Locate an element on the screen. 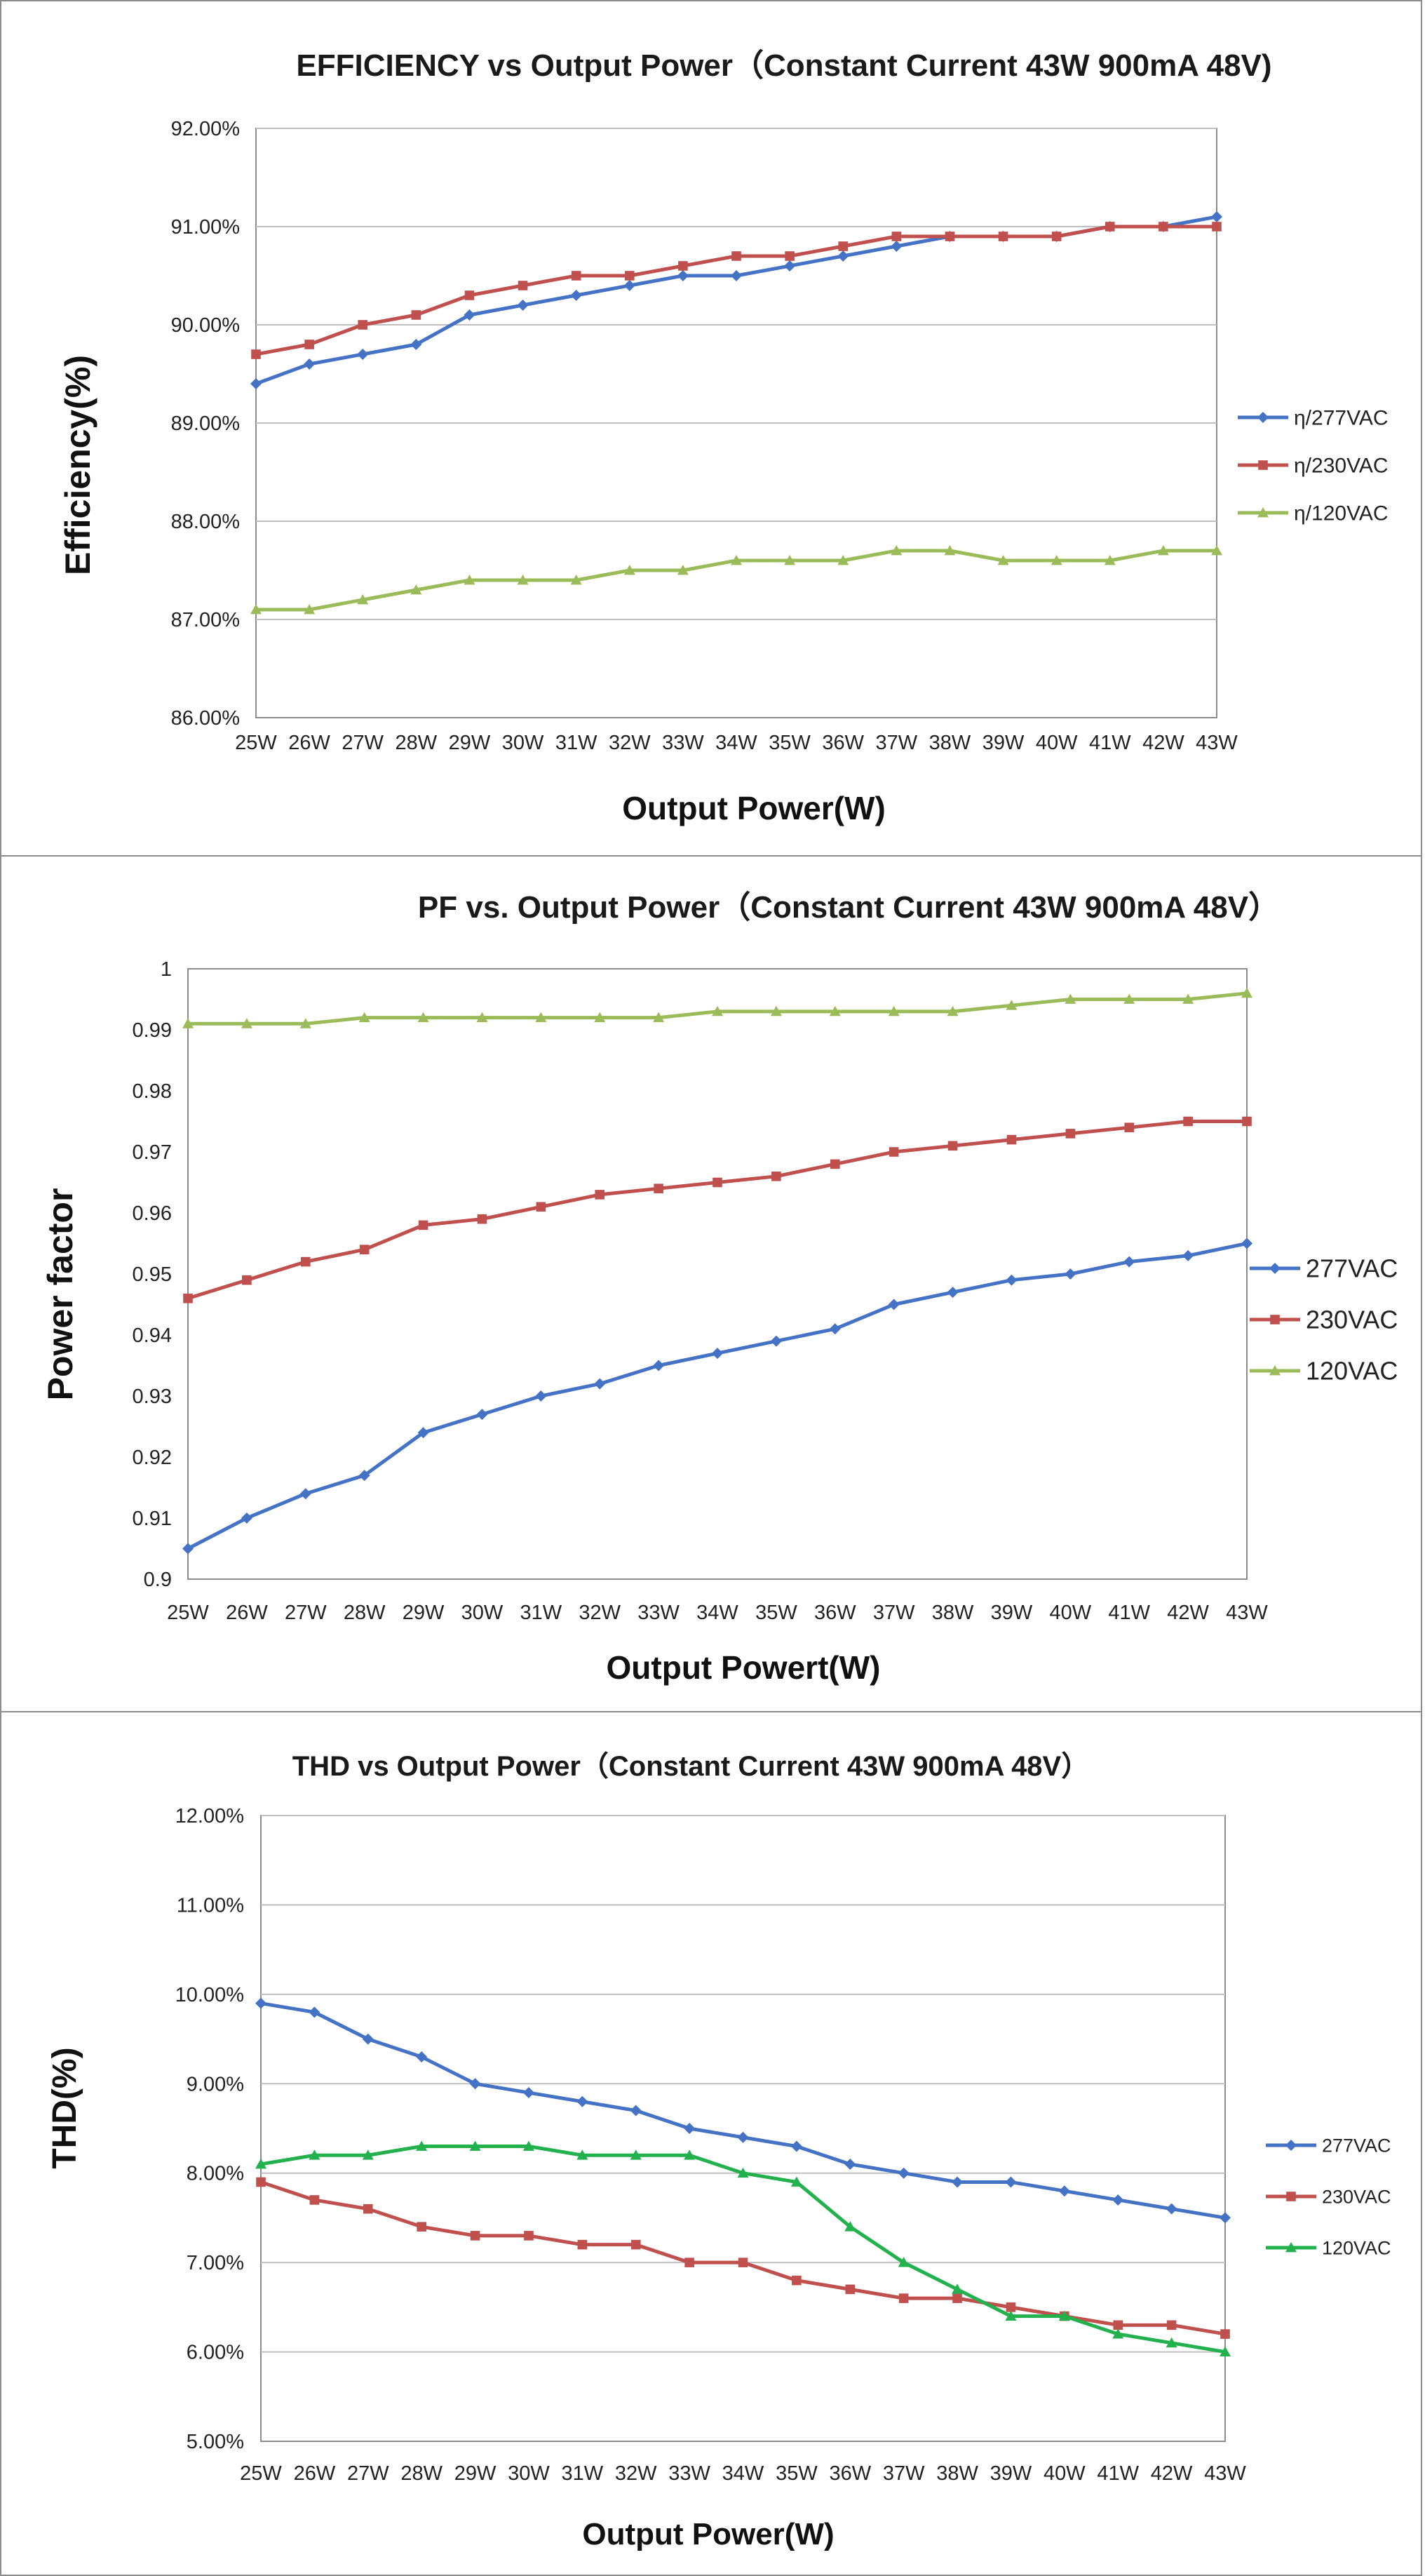 The image size is (1425, 2576). y-tick-label: 6.00% is located at coordinates (215, 2353).